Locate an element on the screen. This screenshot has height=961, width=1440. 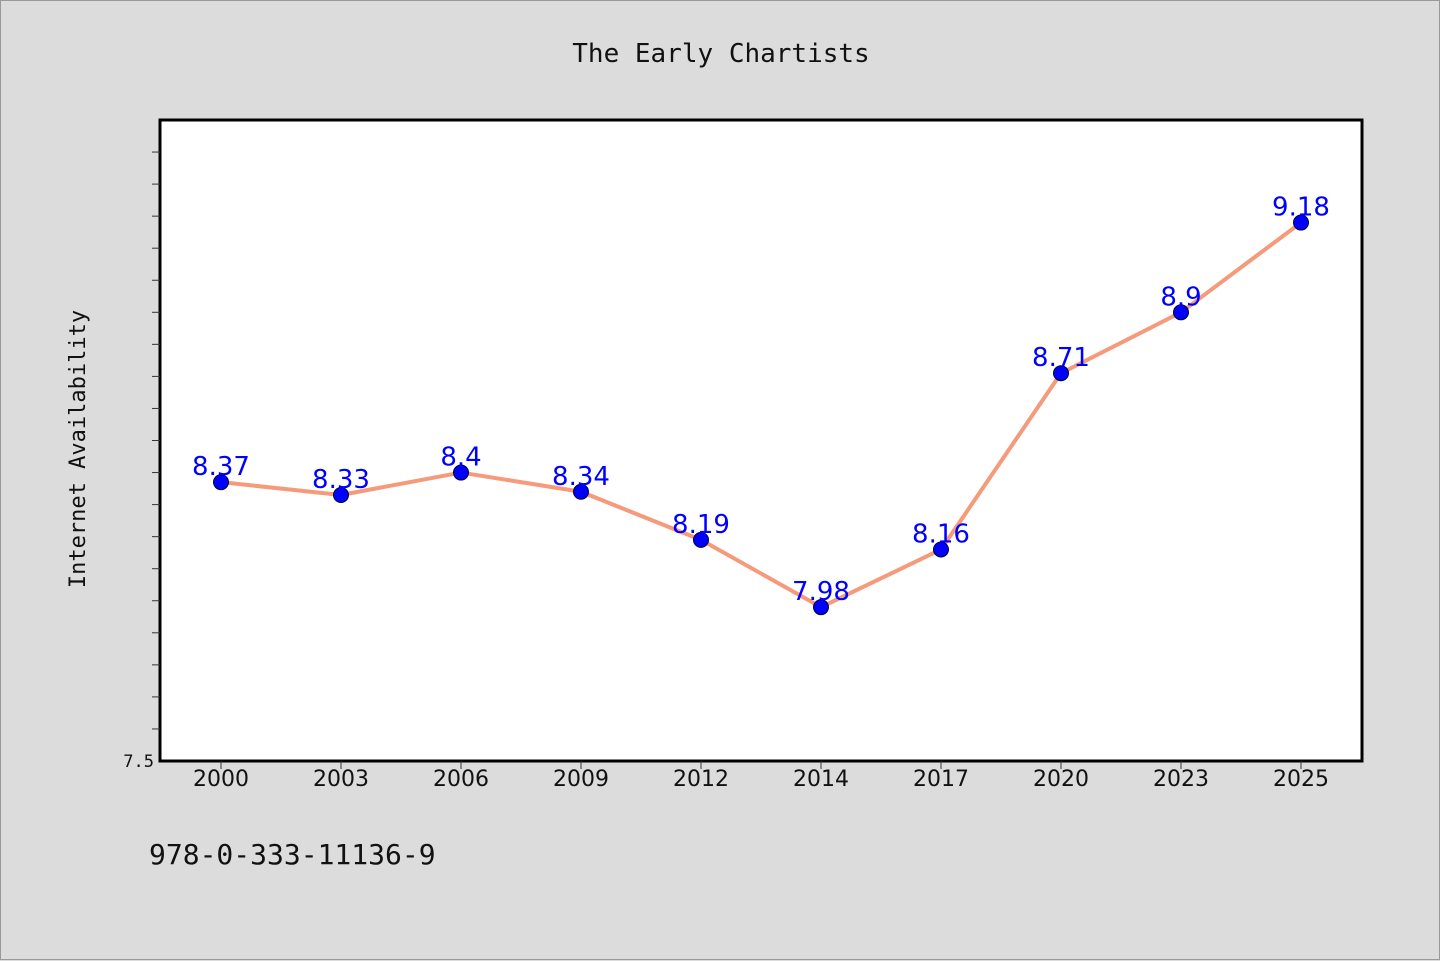
x-tick-label: 2020 is located at coordinates (1061, 779).